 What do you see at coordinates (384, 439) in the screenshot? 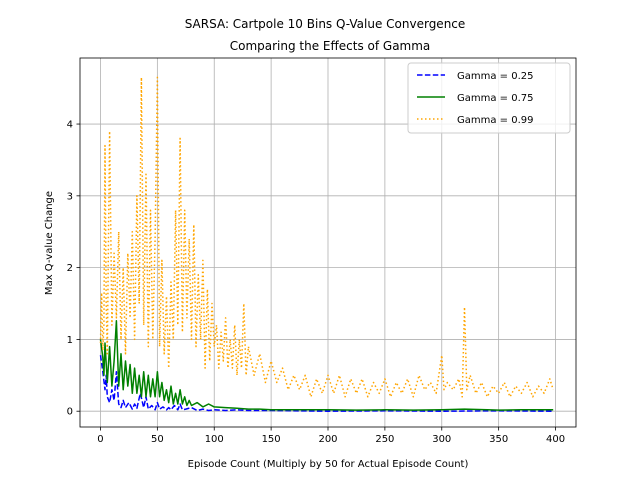
I see `x-tick-label: 250` at bounding box center [384, 439].